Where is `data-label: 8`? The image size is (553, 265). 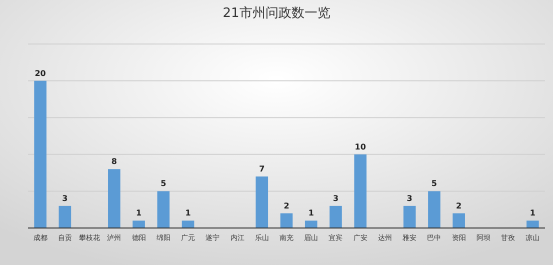
data-label: 8 is located at coordinates (114, 161).